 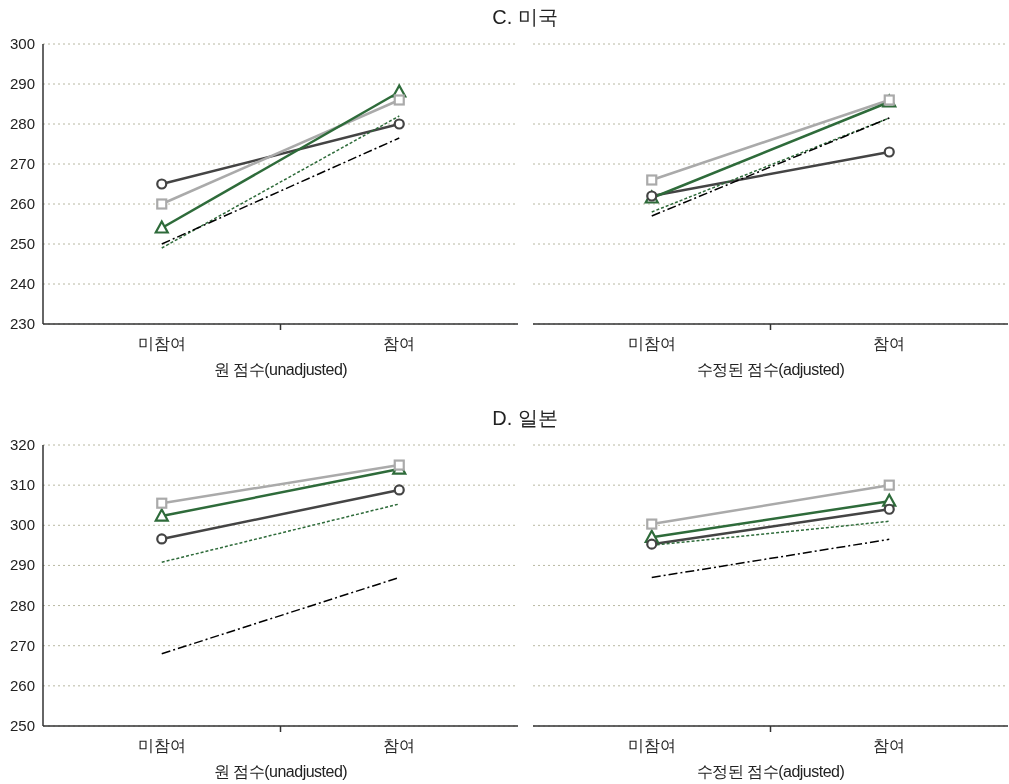 What do you see at coordinates (22, 323) in the screenshot?
I see `y-tick-label: 230` at bounding box center [22, 323].